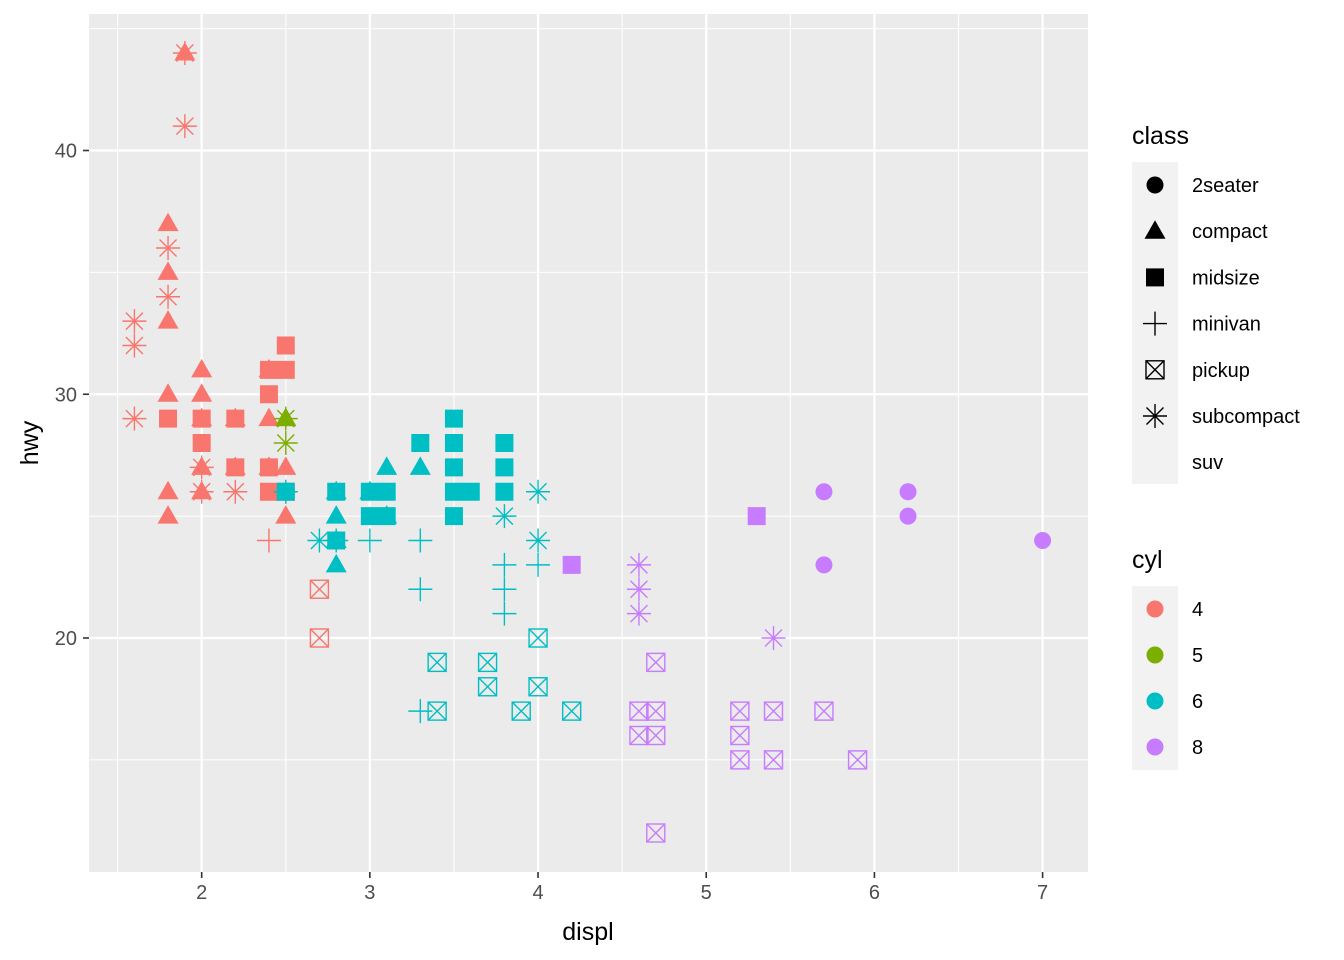  Describe the element at coordinates (622, 888) in the screenshot. I see `x-axis-ticks: 2 3 4 5 6 7` at that location.